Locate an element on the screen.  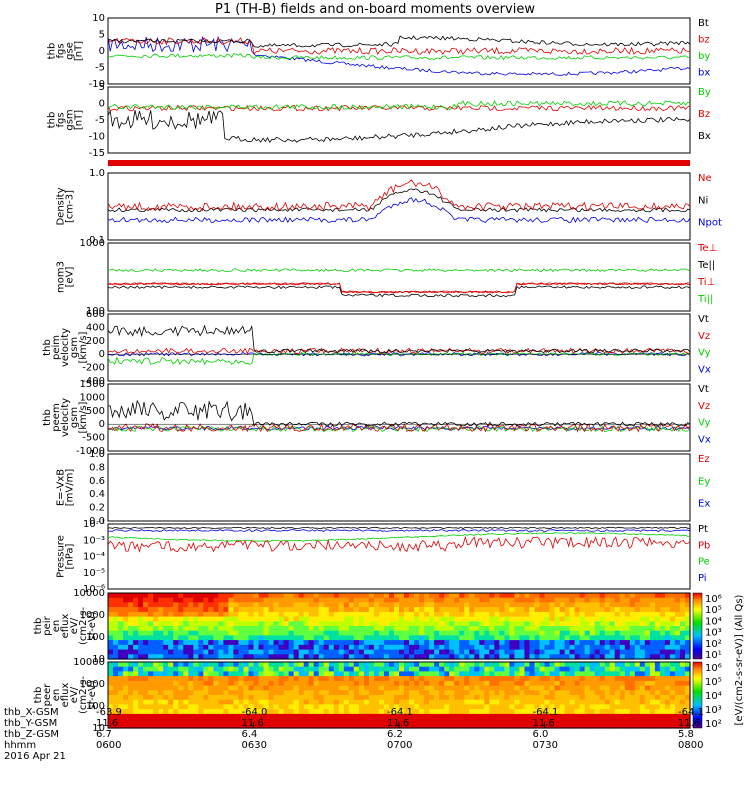
ylabel-peir-2: en is located at coordinates (56, 626).